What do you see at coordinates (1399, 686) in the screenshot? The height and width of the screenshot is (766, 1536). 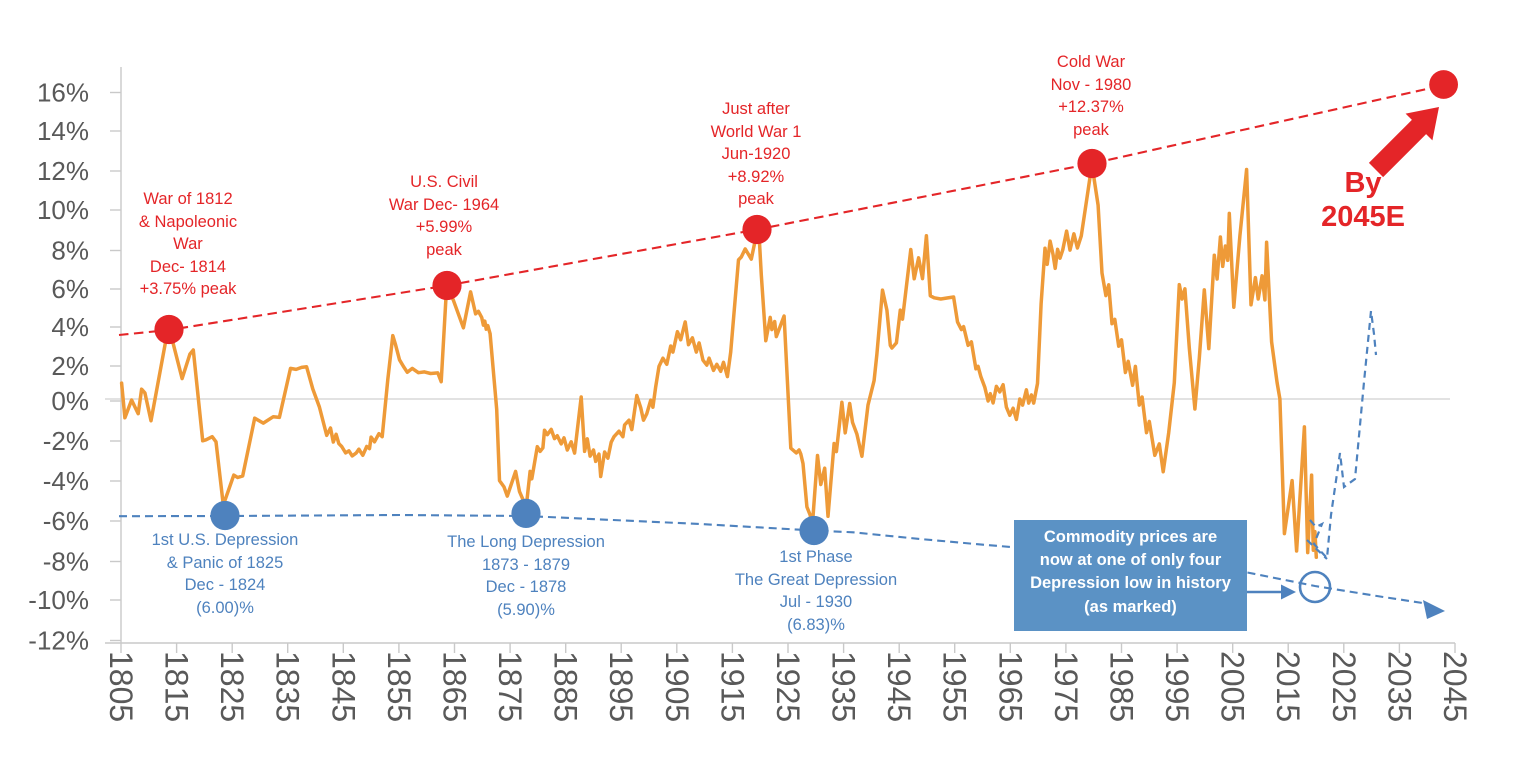 I see `svg-text: 2035` at bounding box center [1399, 686].